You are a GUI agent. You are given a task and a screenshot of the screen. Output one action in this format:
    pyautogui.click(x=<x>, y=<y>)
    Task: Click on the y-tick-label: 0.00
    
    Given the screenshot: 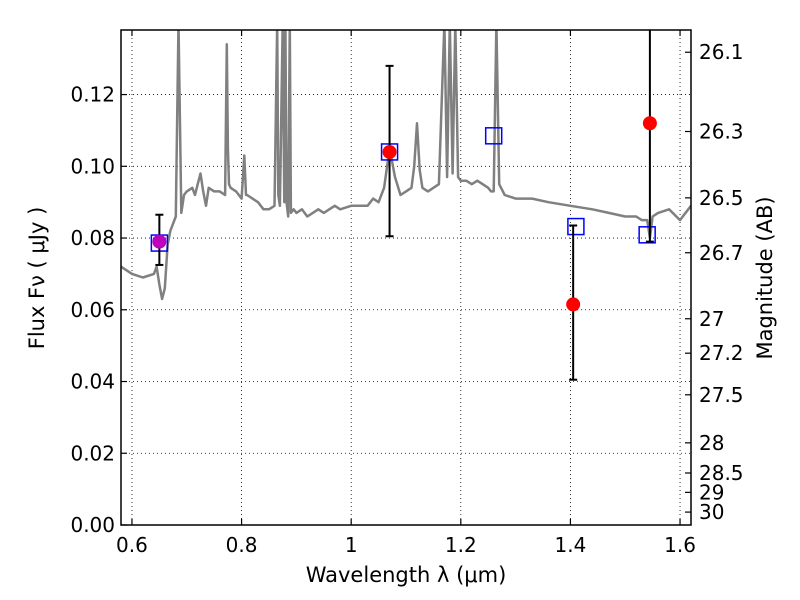 What is the action you would take?
    pyautogui.click(x=92, y=525)
    